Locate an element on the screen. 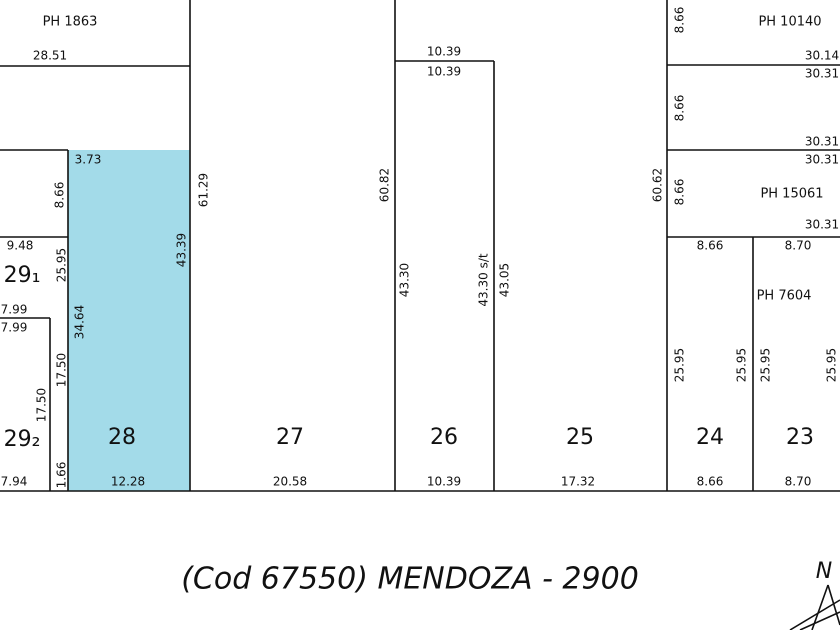 The height and width of the screenshot is (630, 840). dimension-label: 43.30 is located at coordinates (405, 280).